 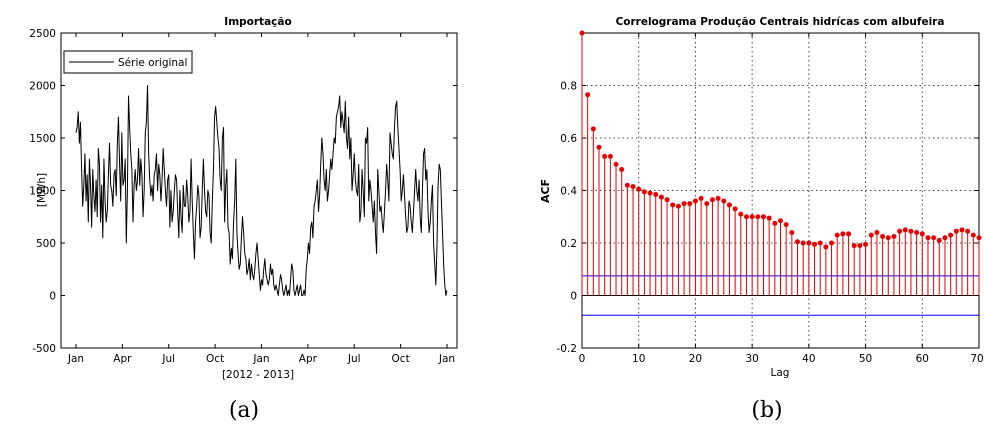 What do you see at coordinates (766, 410) in the screenshot?
I see `panel-b-caption: (b)` at bounding box center [766, 410].